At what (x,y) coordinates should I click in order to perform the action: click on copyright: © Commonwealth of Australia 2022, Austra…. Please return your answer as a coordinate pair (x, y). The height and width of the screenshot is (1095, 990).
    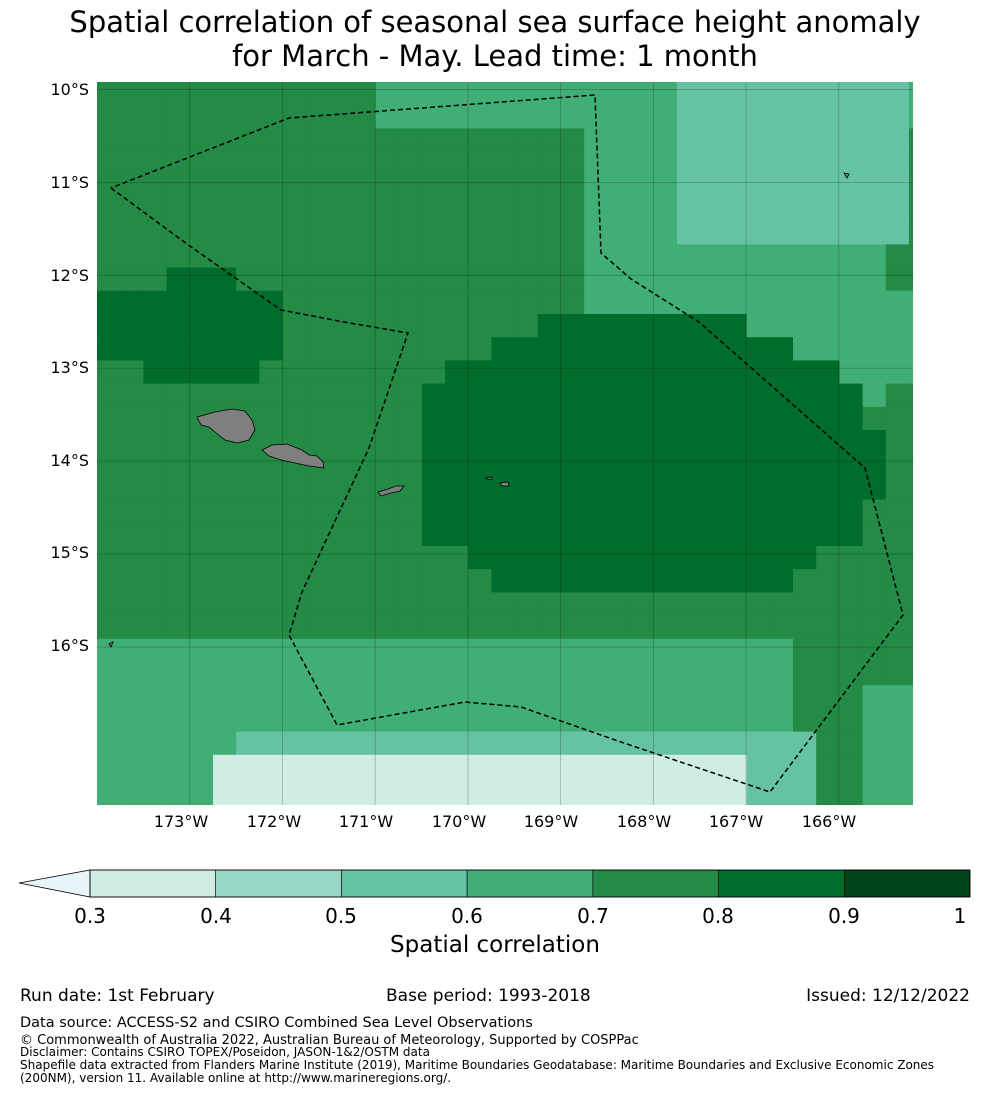
    Looking at the image, I should click on (329, 1040).